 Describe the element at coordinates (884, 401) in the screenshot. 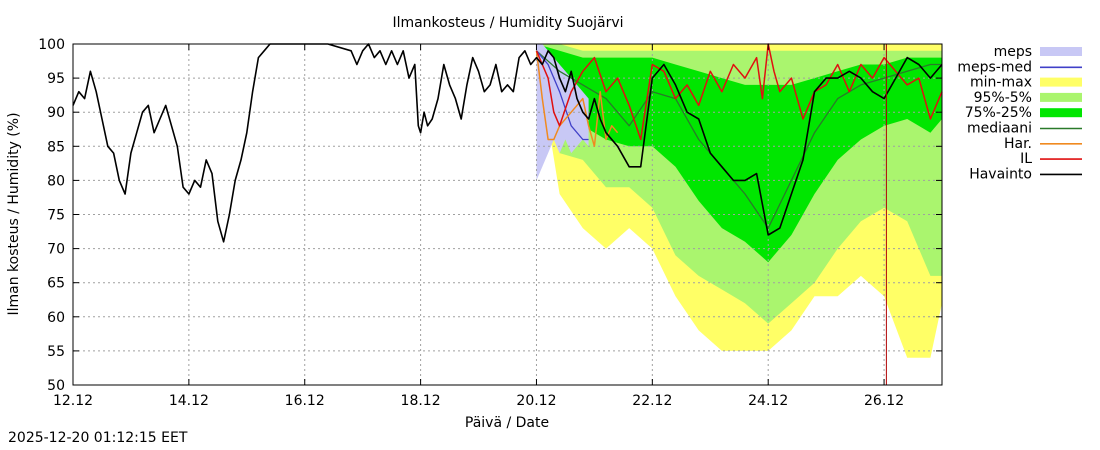

I see `x-tick-label: 26.12` at that location.